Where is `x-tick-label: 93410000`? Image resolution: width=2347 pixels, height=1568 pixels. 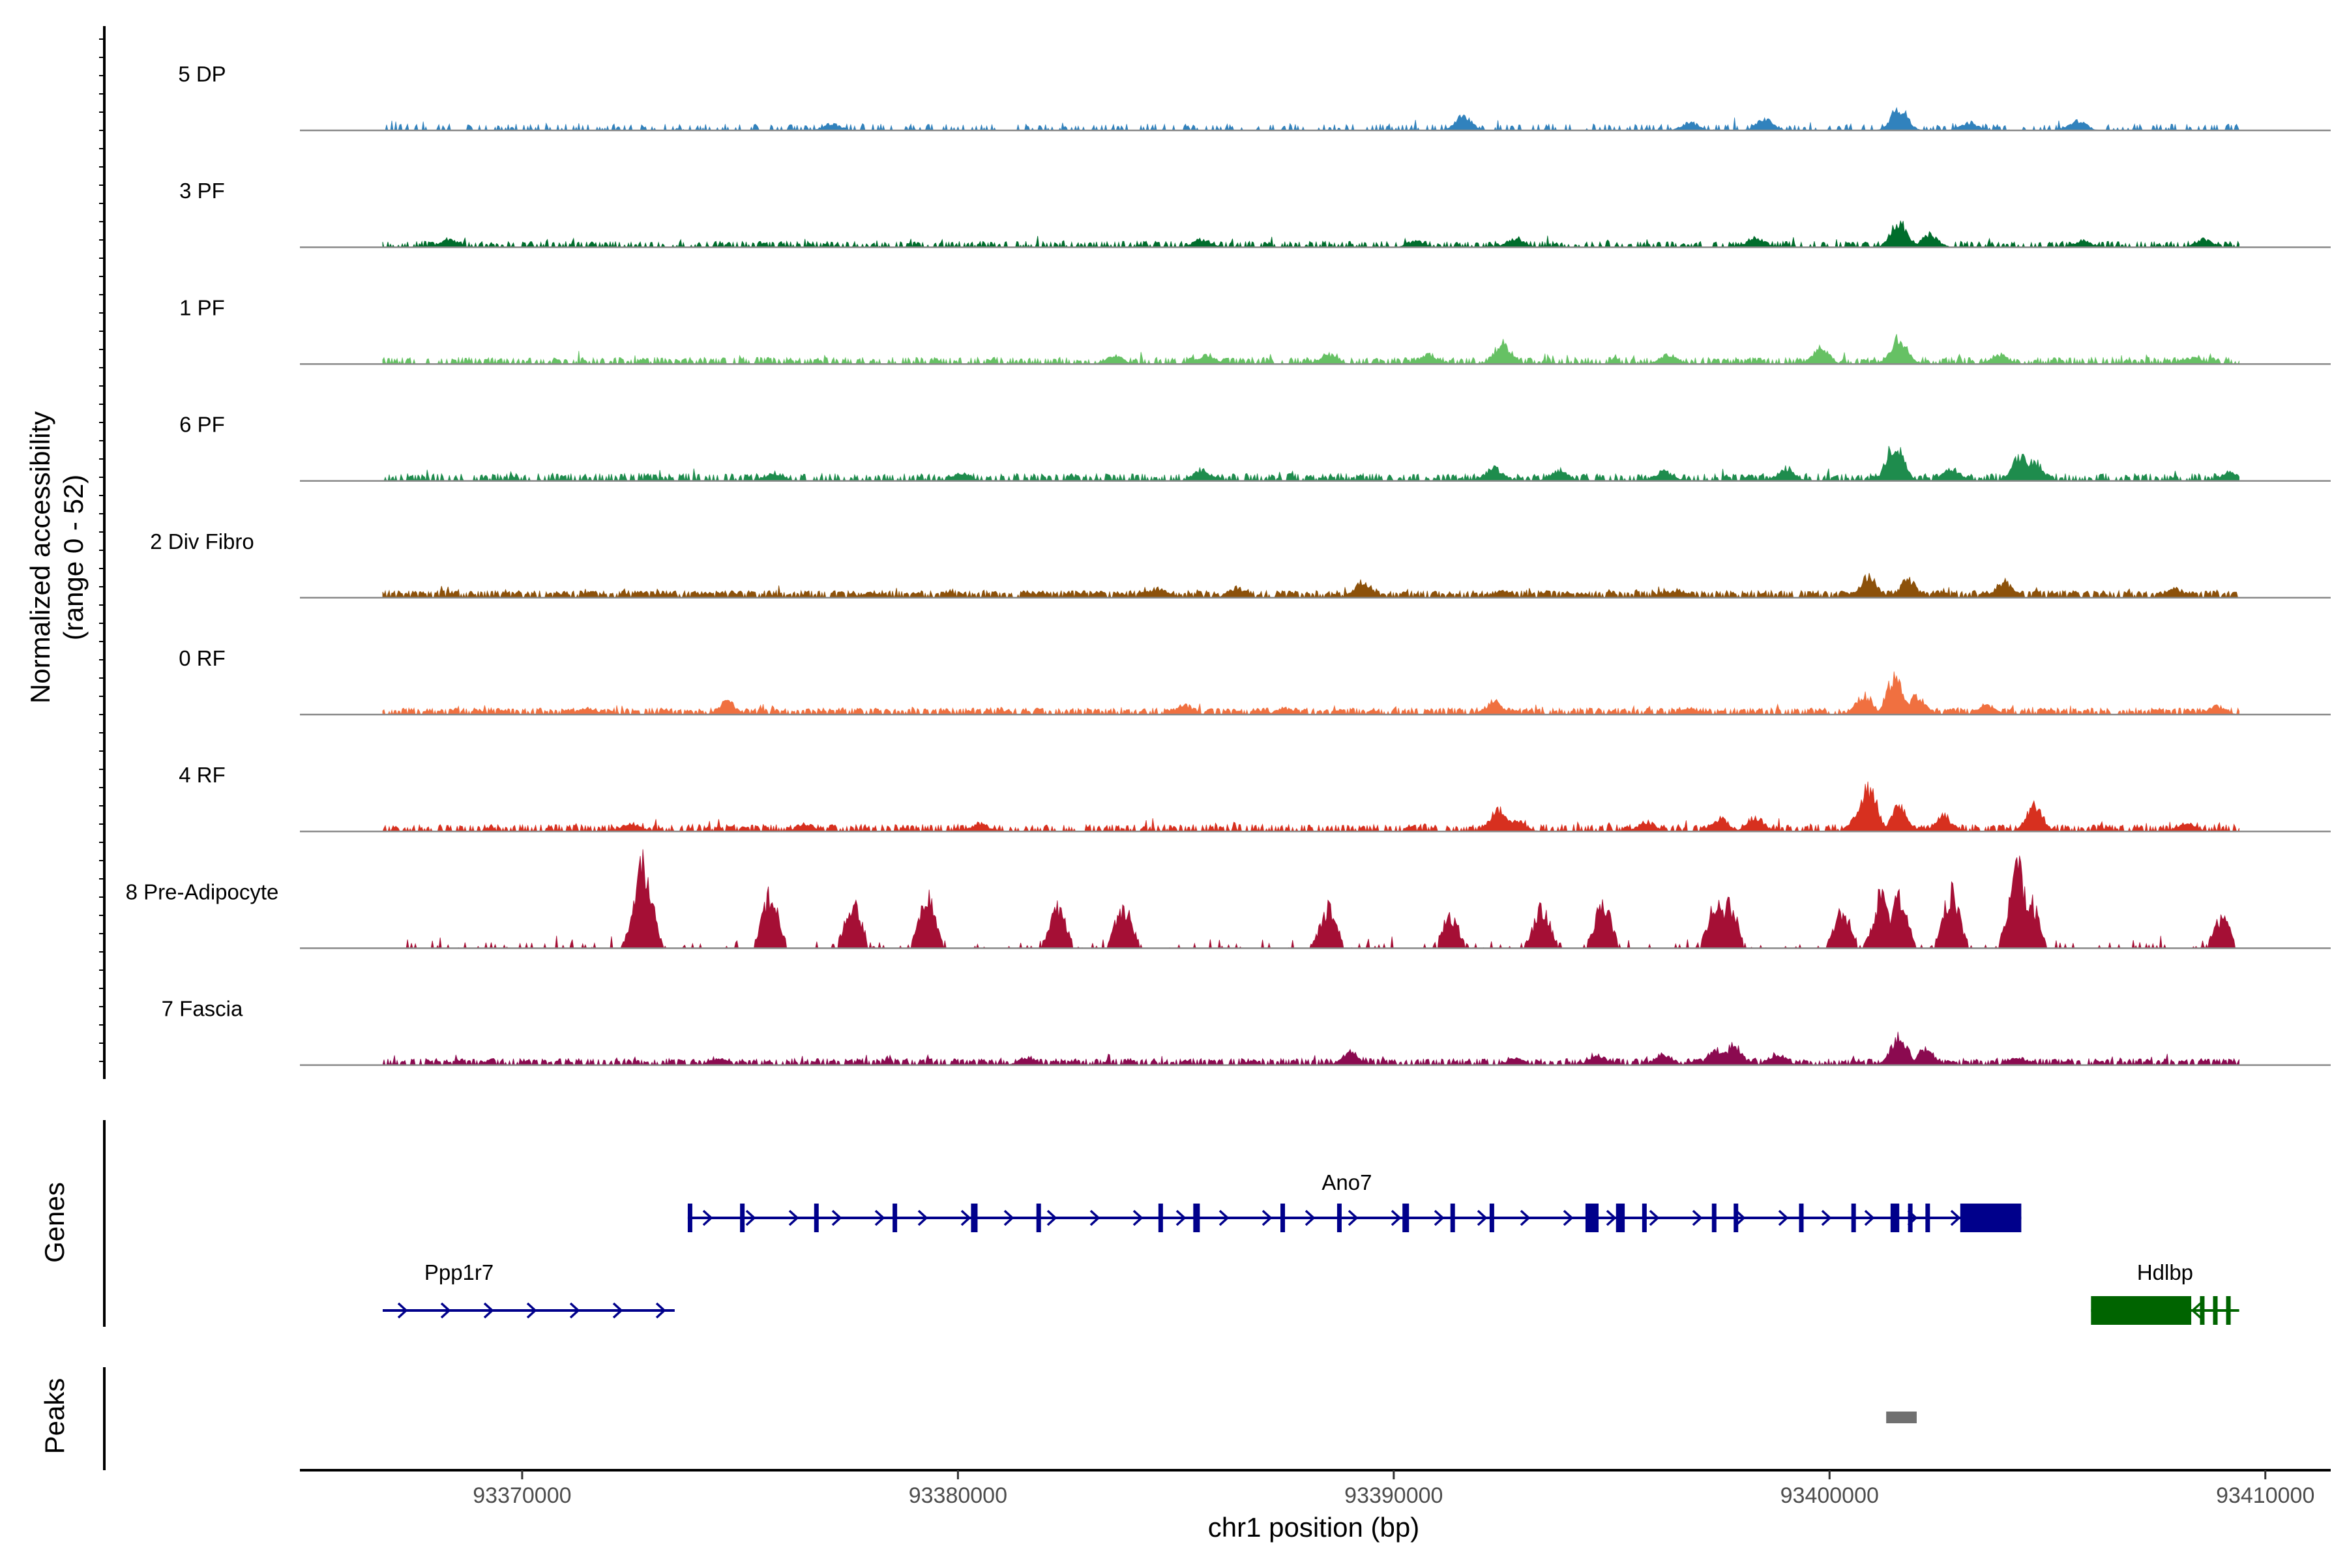
x-tick-label: 93410000 is located at coordinates (2265, 1495).